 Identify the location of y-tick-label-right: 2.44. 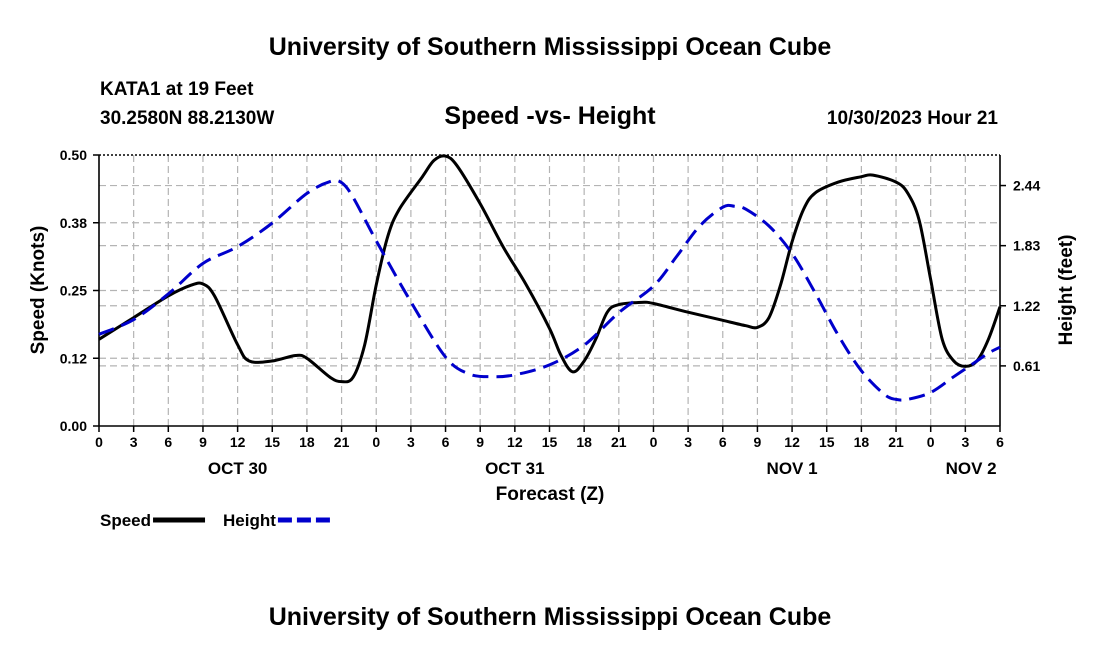
(1026, 186).